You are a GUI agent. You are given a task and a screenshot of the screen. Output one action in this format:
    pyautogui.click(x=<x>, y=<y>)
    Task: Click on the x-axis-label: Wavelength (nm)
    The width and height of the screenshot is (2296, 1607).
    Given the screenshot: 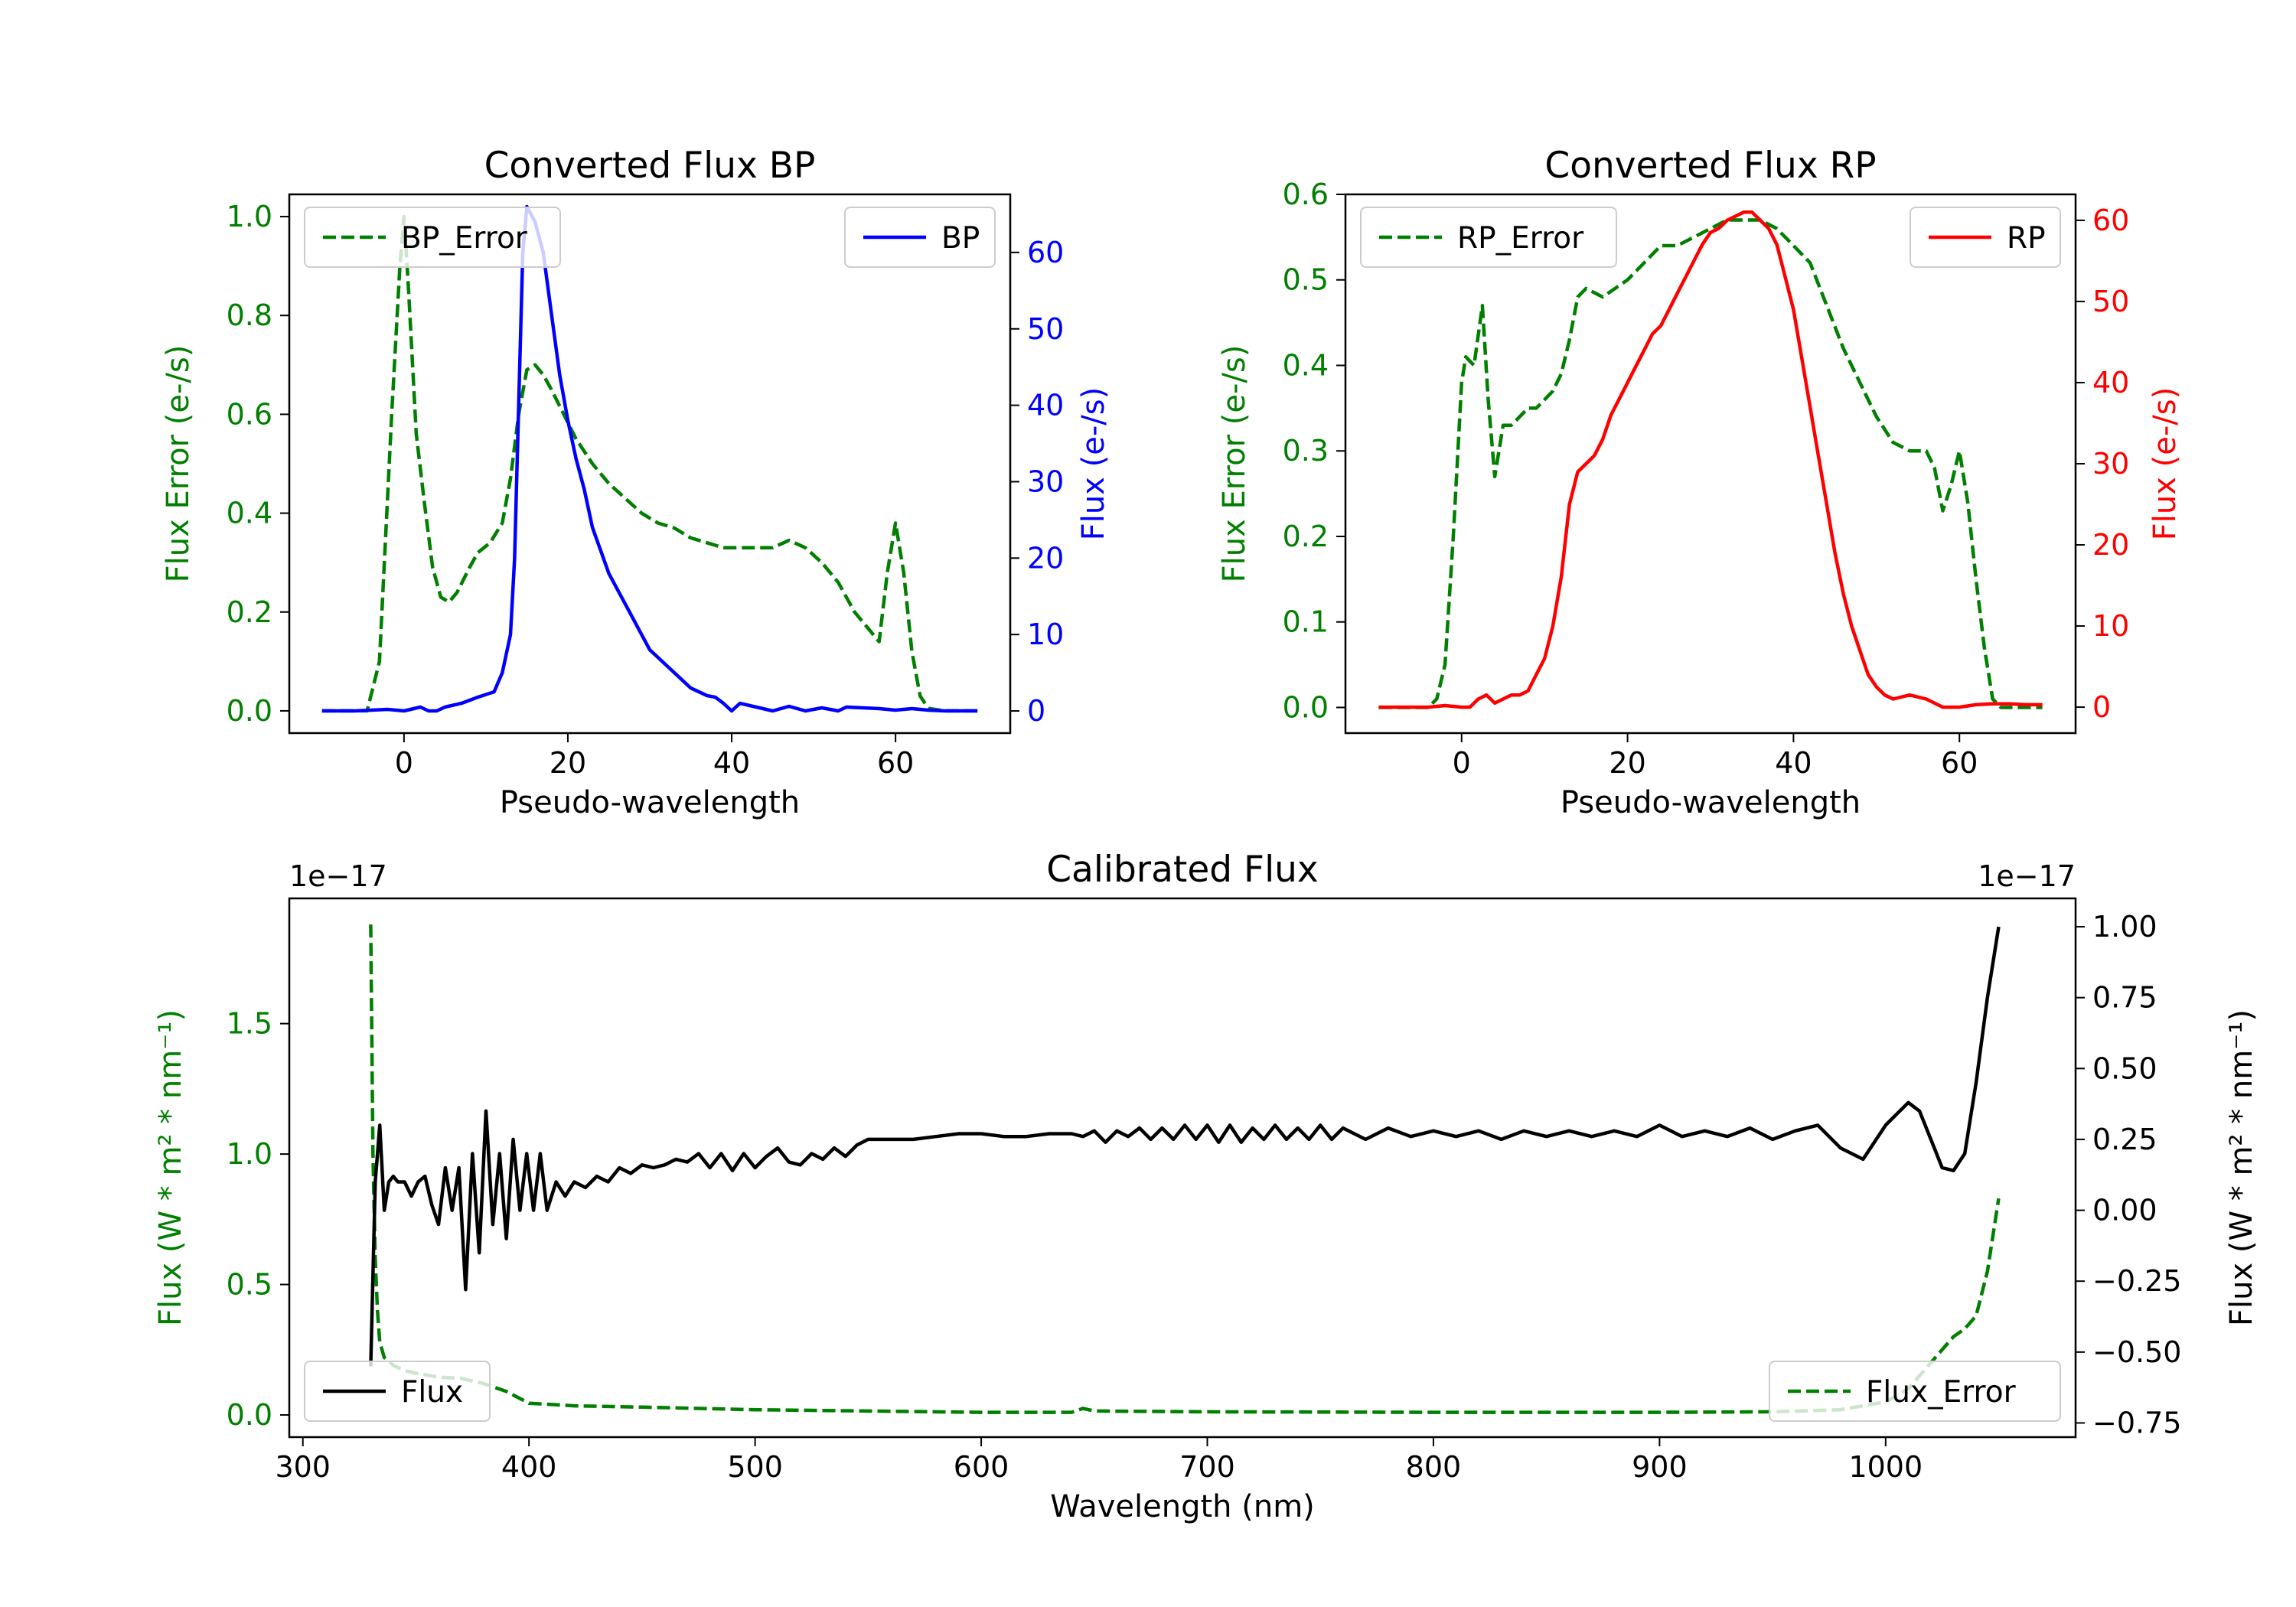 What is the action you would take?
    pyautogui.click(x=1182, y=1506)
    